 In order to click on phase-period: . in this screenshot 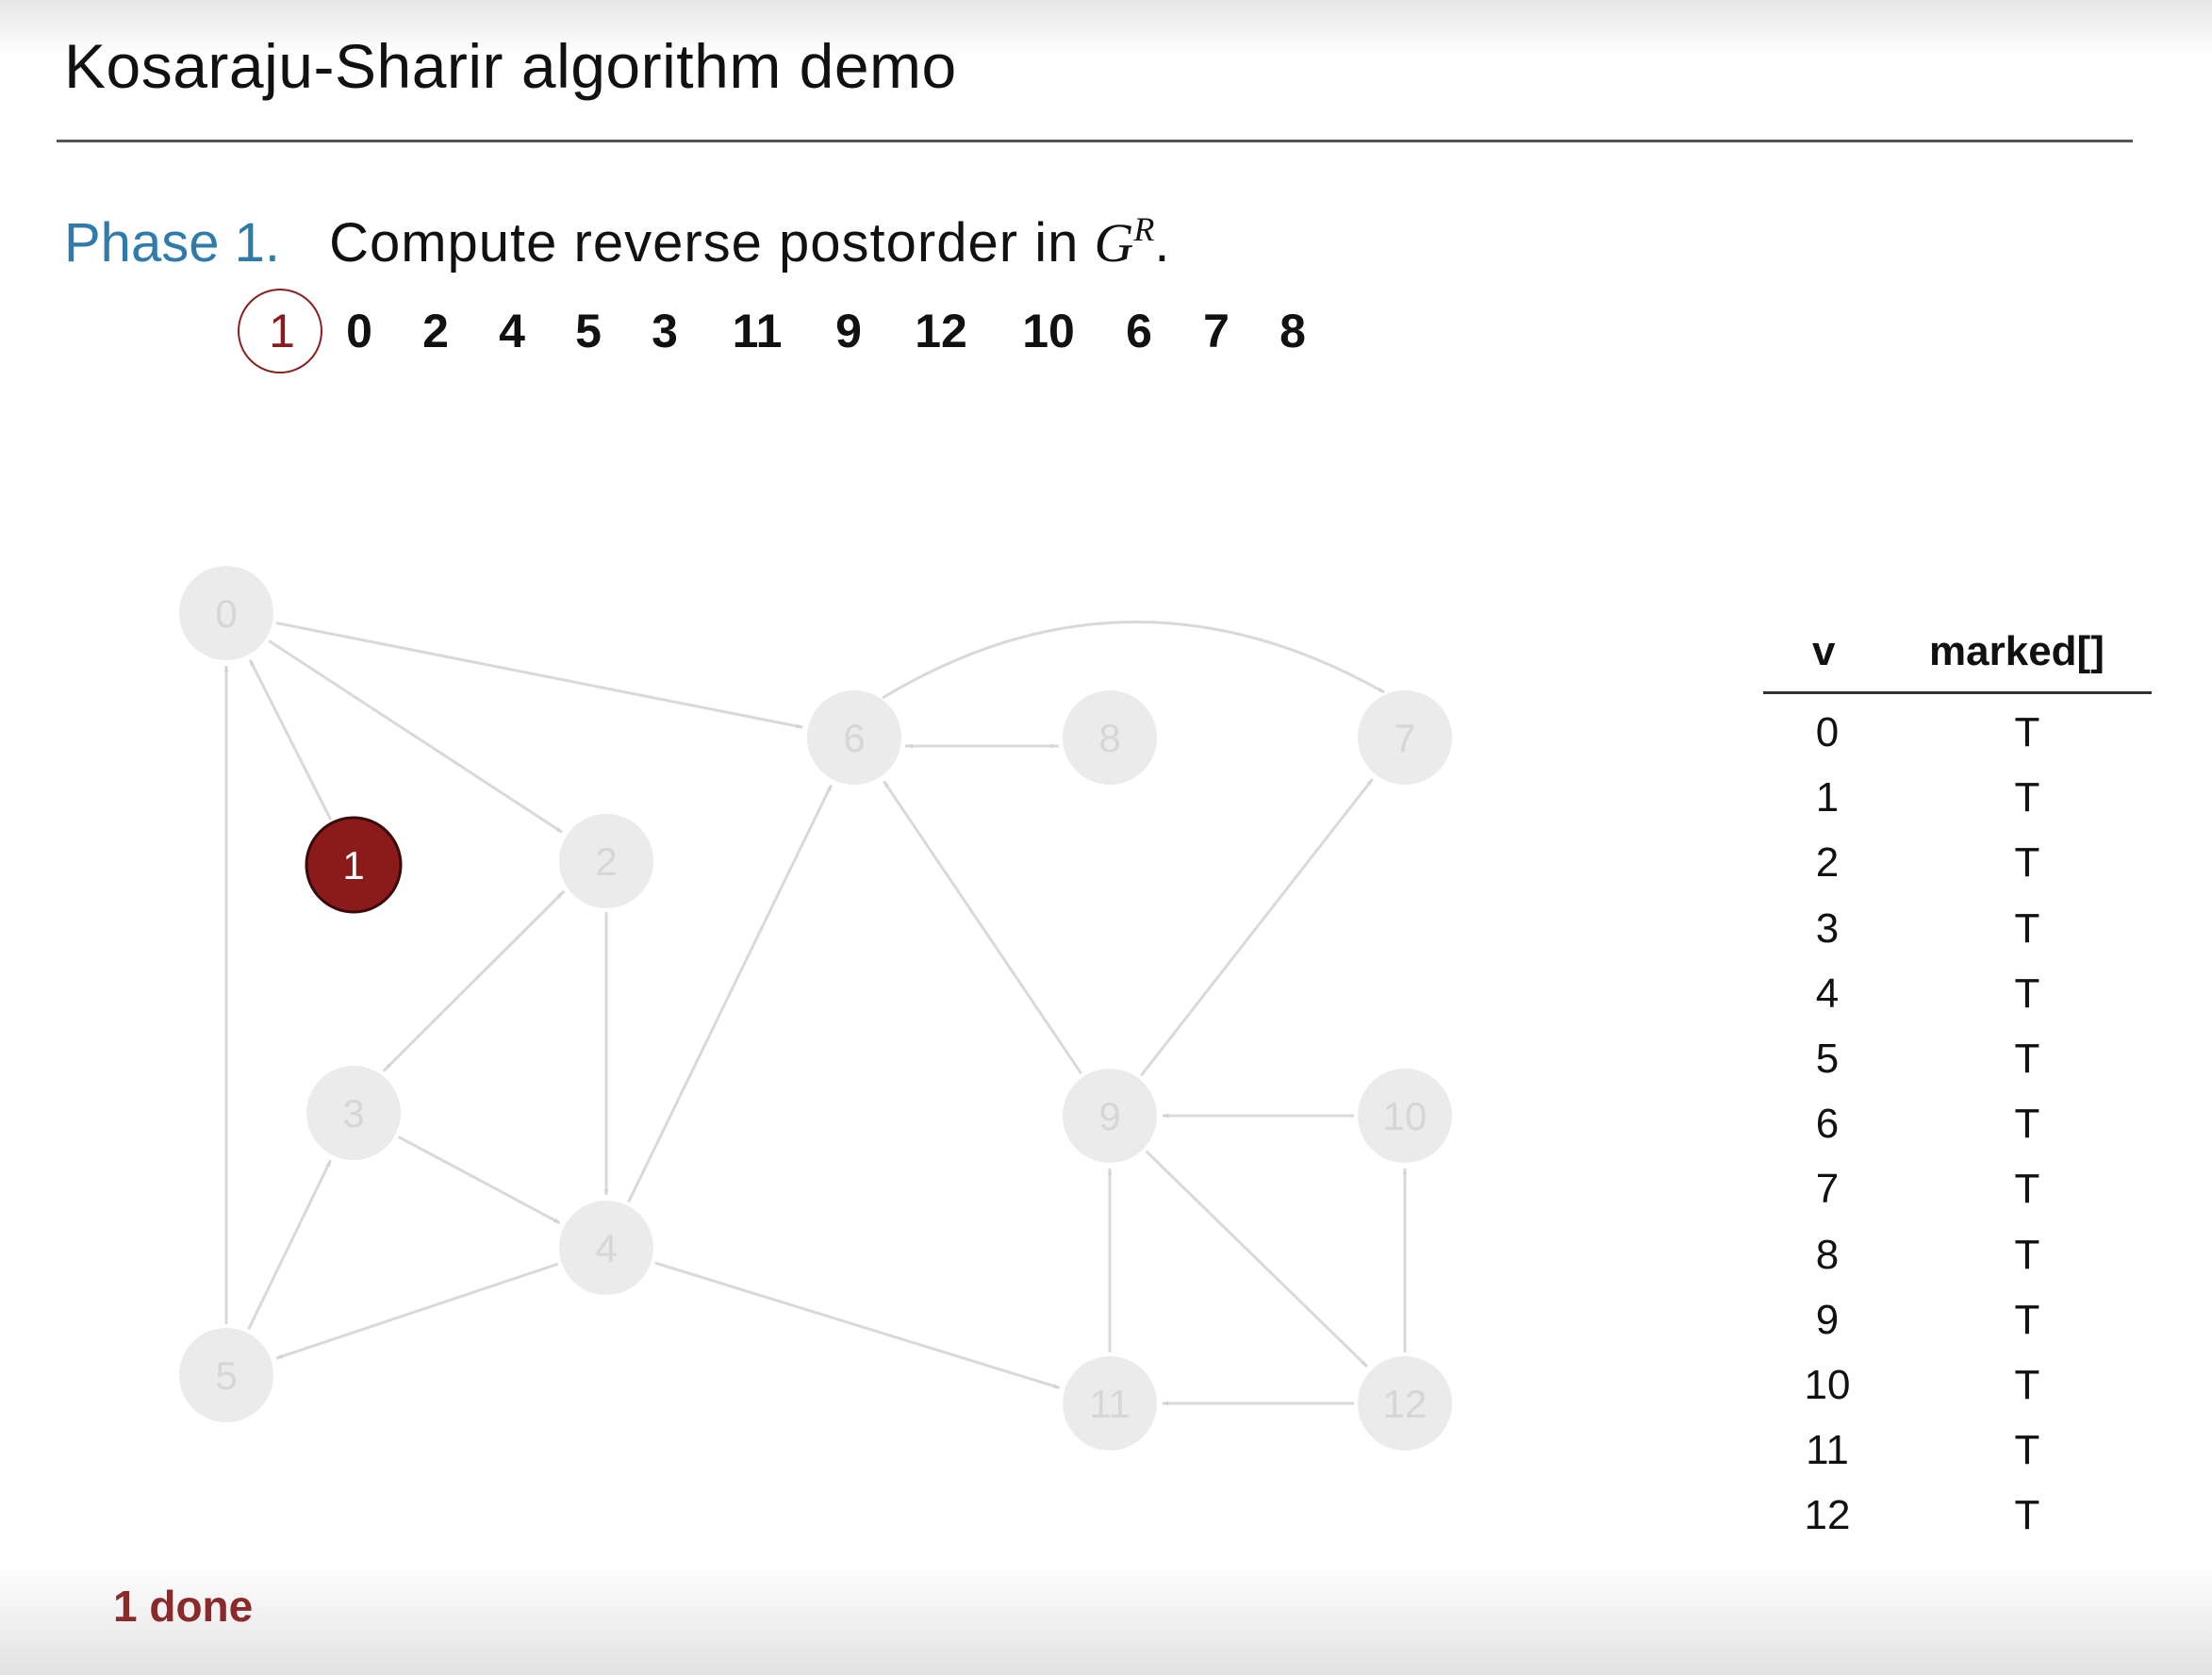, I will do `click(1162, 243)`.